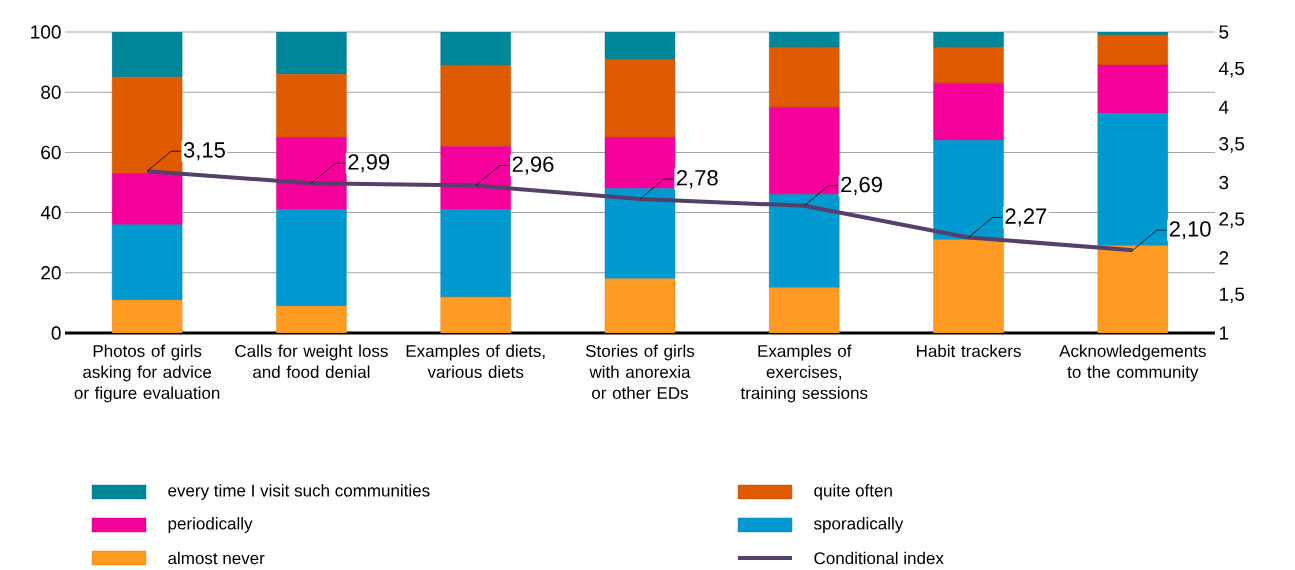  What do you see at coordinates (1026, 217) in the screenshot?
I see `data-label: 2,27` at bounding box center [1026, 217].